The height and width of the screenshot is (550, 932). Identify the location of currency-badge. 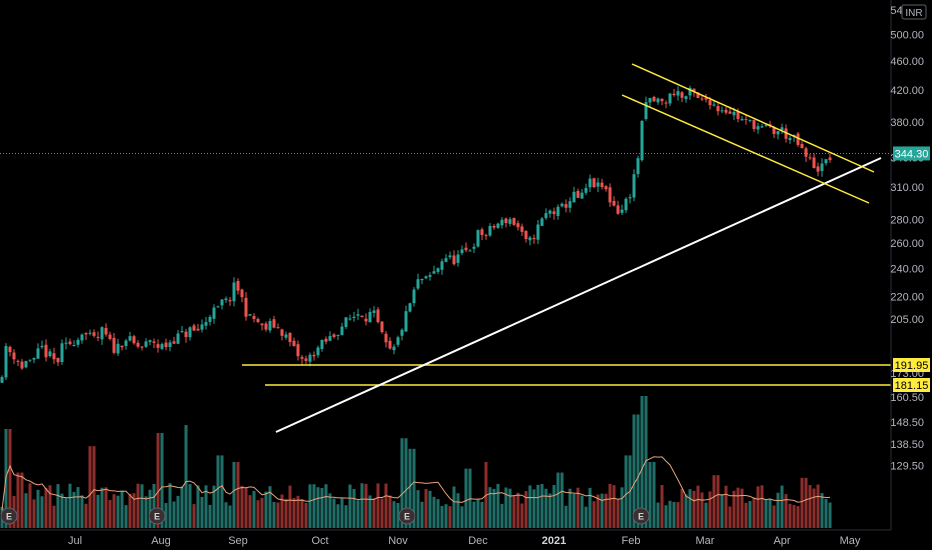
(914, 12).